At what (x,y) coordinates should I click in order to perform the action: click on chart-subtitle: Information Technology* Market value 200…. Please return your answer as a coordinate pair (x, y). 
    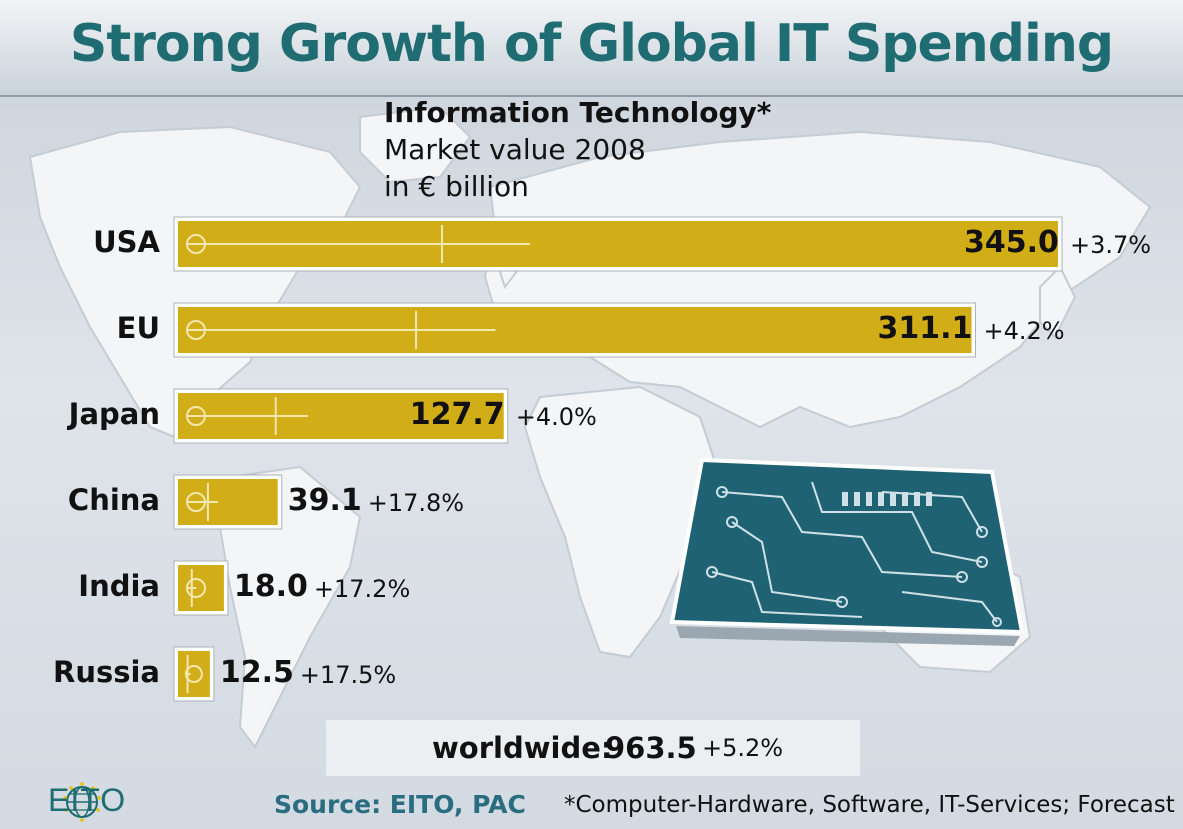
    Looking at the image, I should click on (577, 149).